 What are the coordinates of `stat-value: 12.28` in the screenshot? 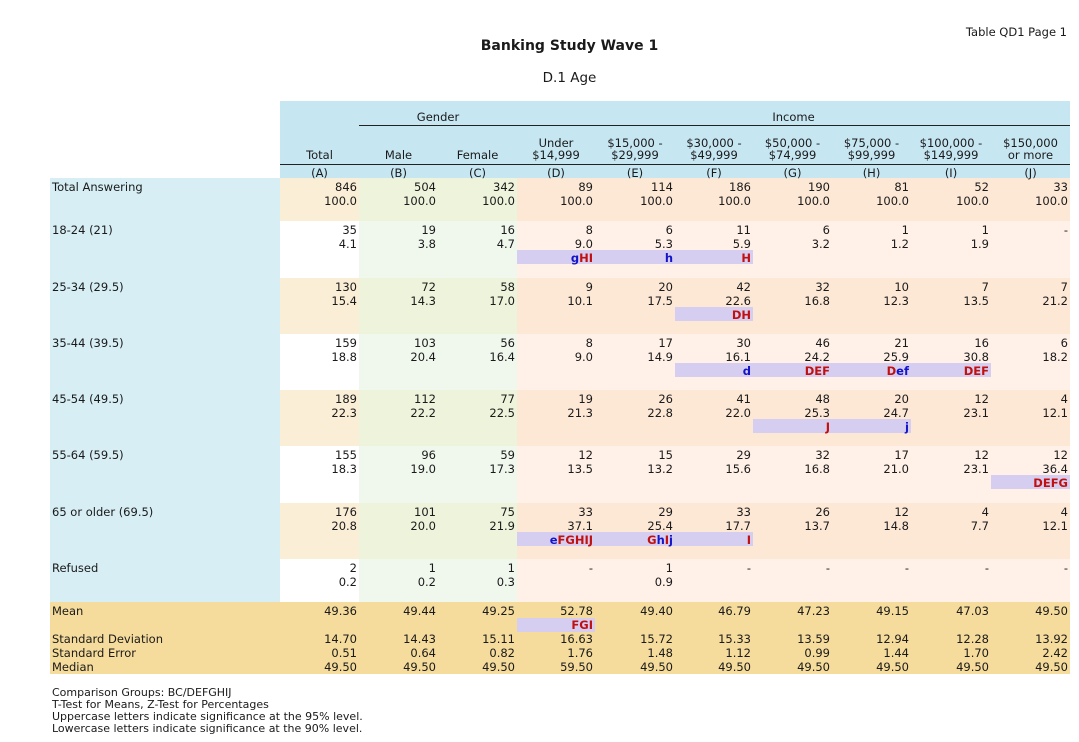 It's located at (972, 639).